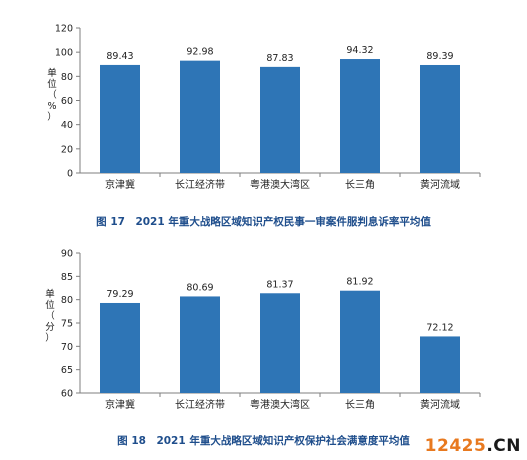 Image resolution: width=527 pixels, height=460 pixels. I want to click on site-watermark-logo: 12425.CN, so click(473, 446).